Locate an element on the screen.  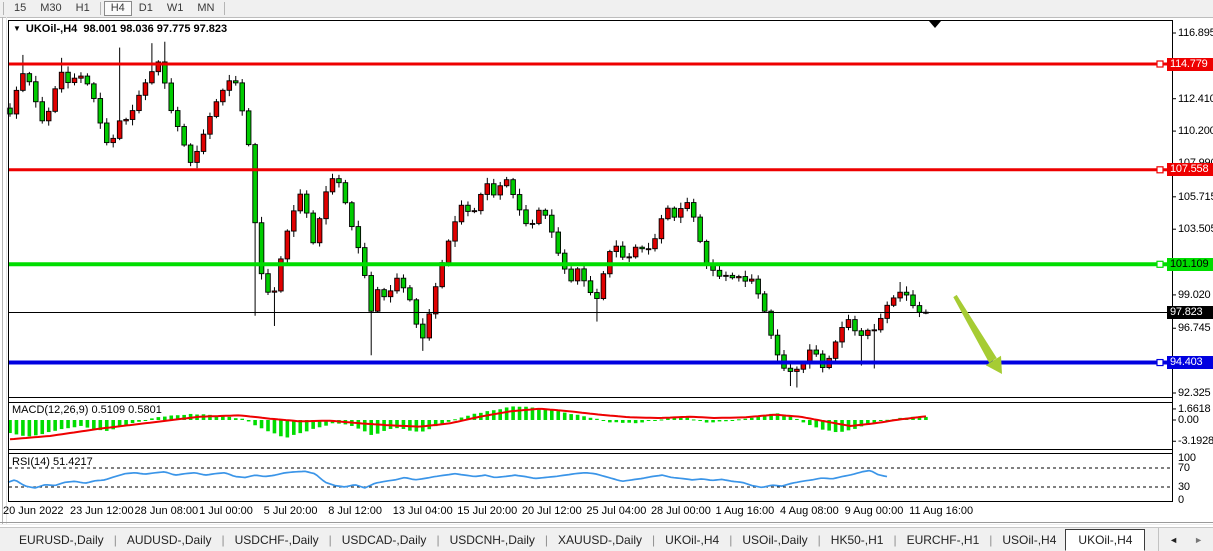
price-level-badge: 114.779 is located at coordinates (1190, 64).